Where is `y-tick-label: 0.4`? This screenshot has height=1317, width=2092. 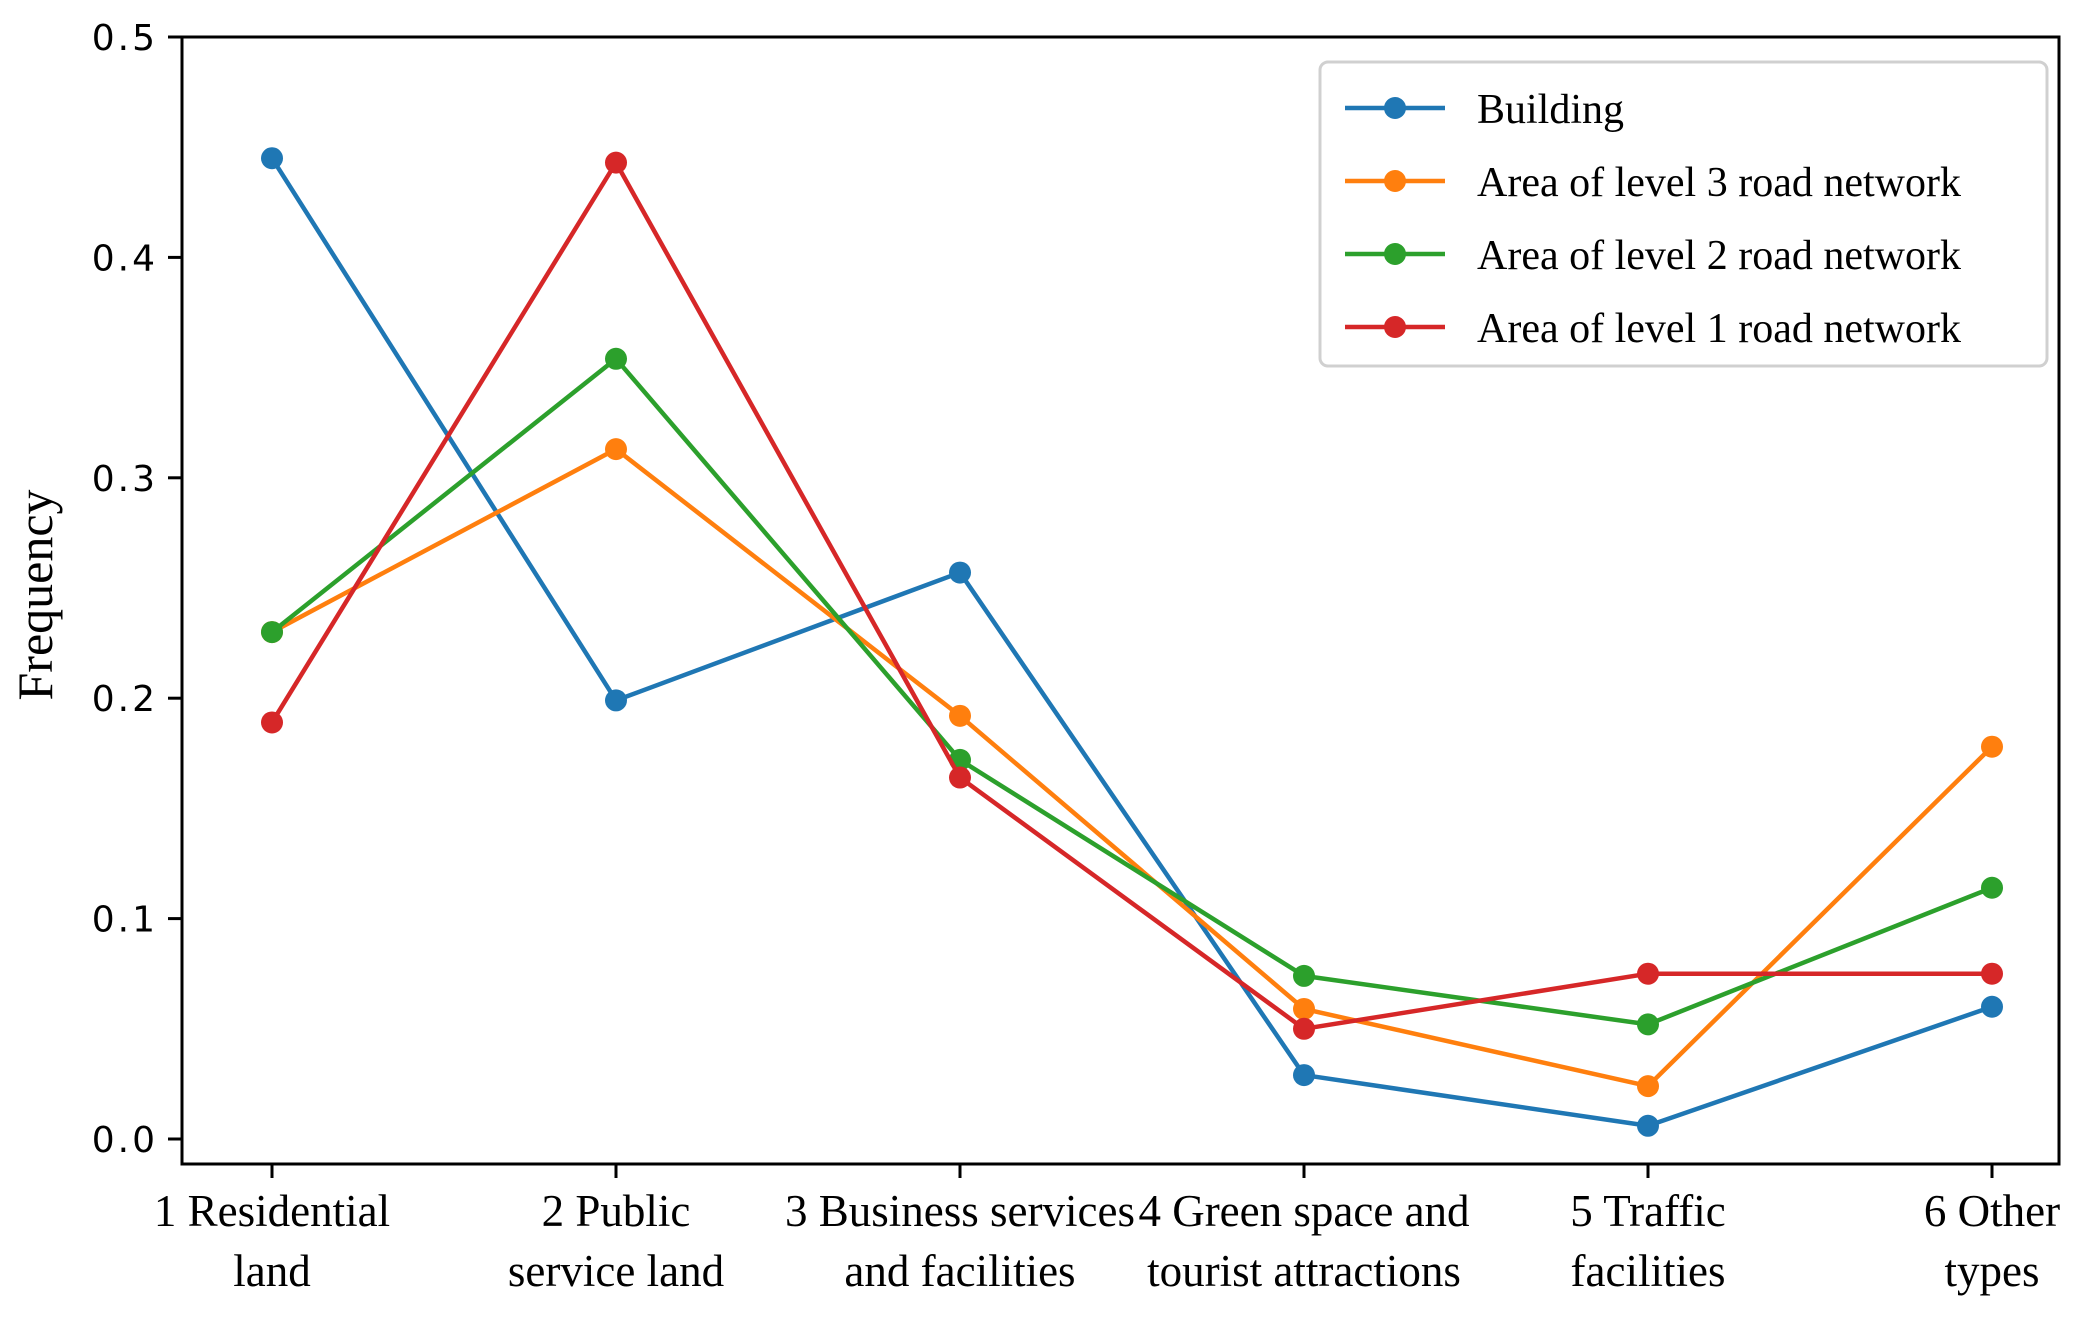 y-tick-label: 0.4 is located at coordinates (125, 258).